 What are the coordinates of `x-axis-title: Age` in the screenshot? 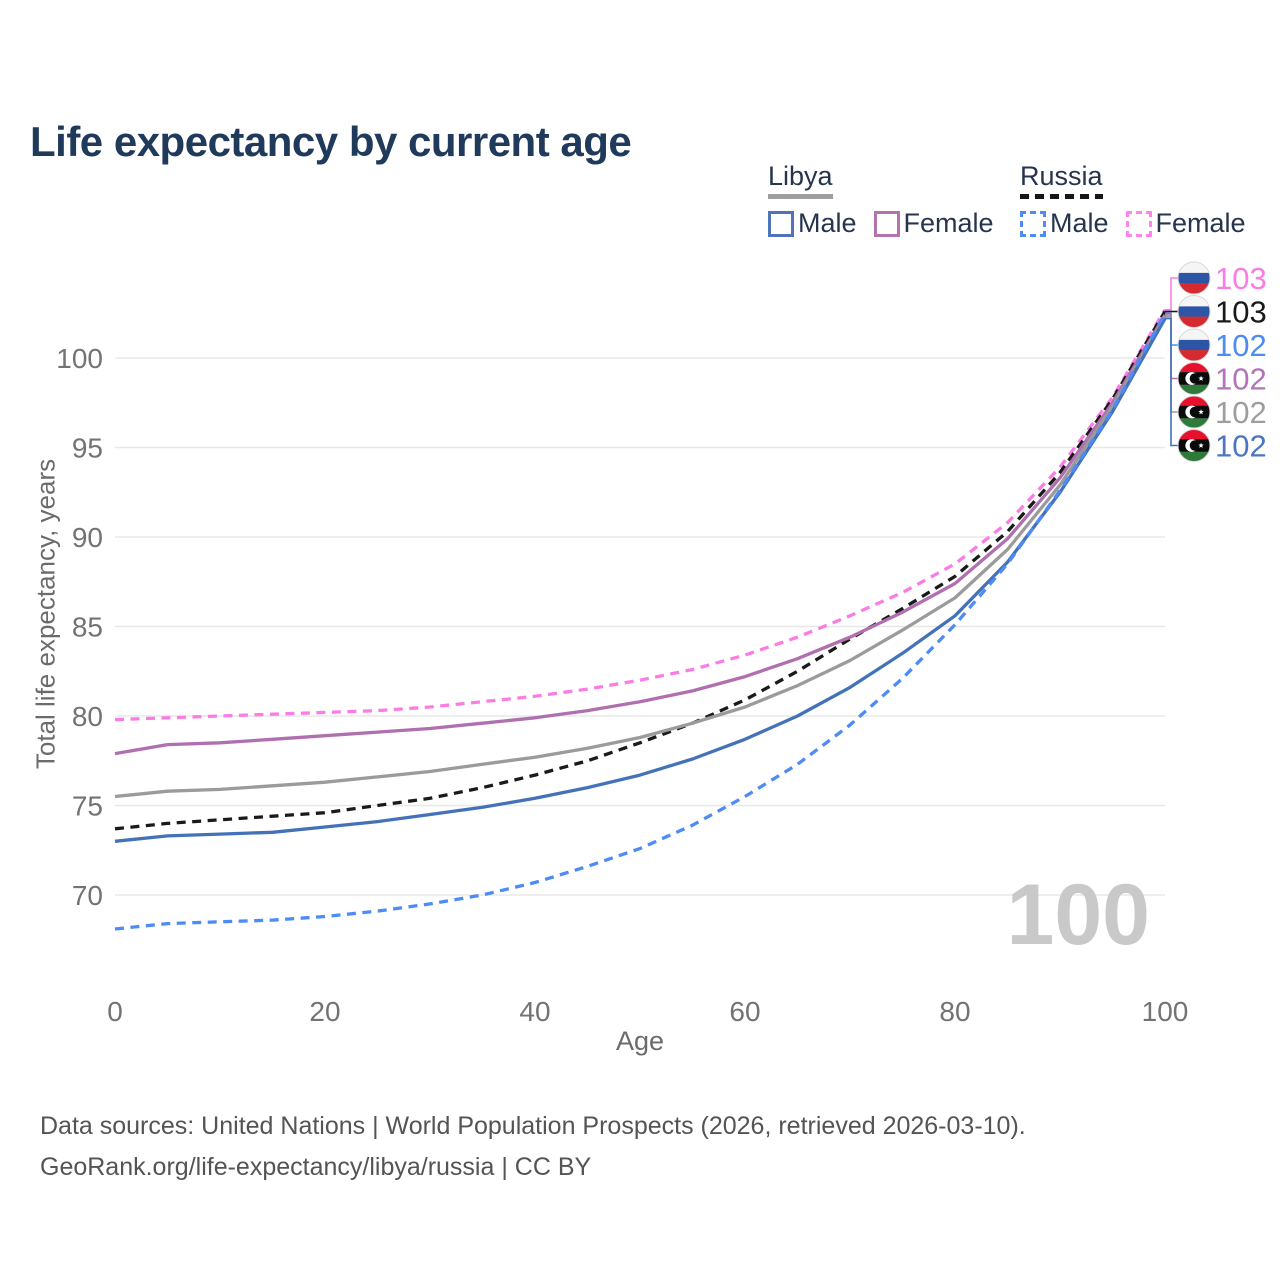 It's located at (640, 1041).